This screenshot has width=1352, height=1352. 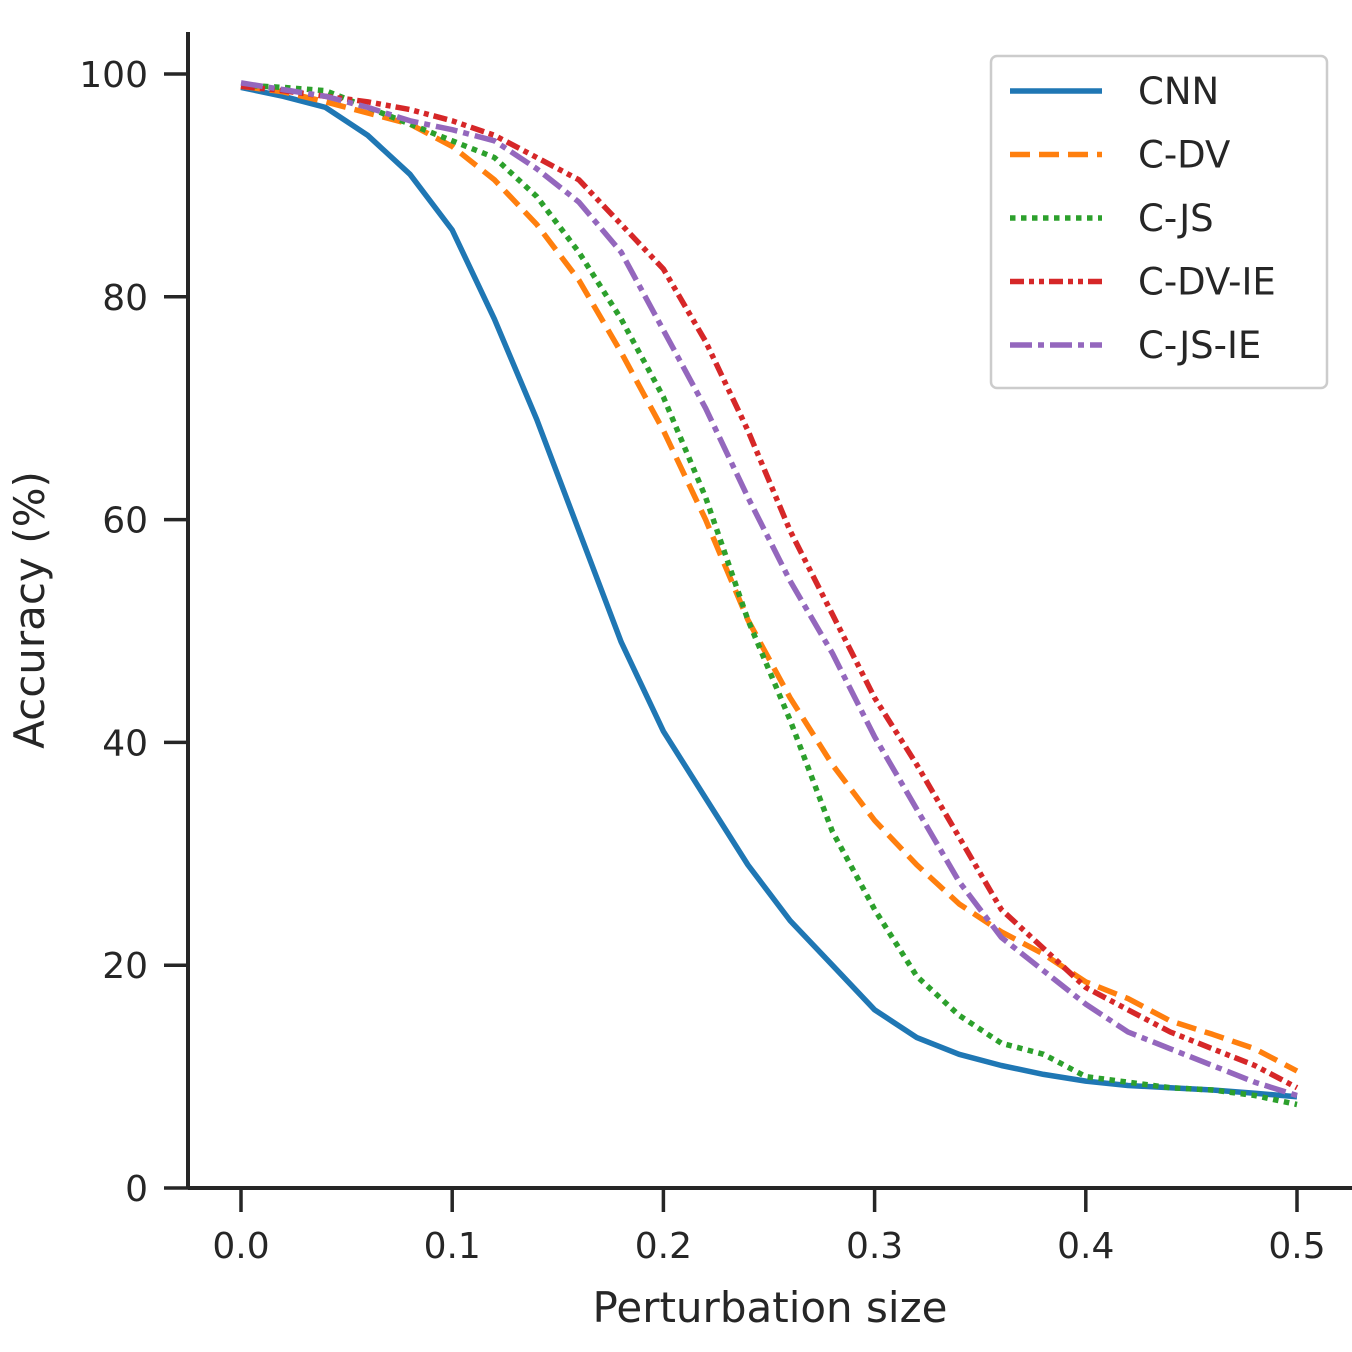 I want to click on x-tick-label: 0.4, so click(x=1085, y=1246).